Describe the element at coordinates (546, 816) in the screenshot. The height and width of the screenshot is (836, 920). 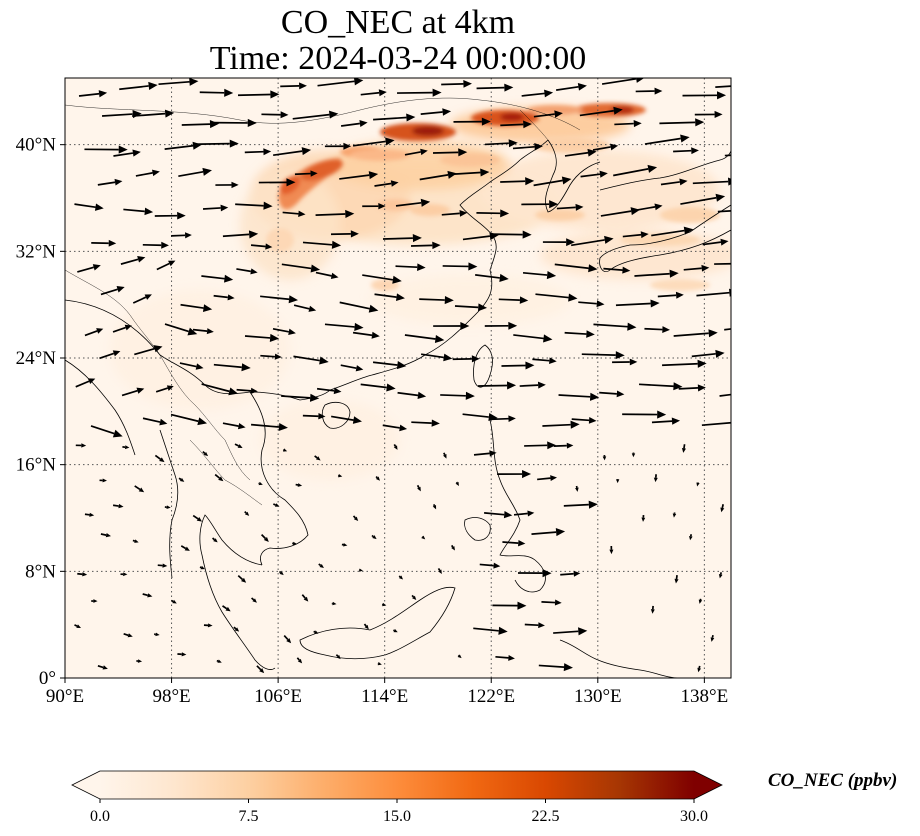
I see `colorbar-tick-label: 22.5` at that location.